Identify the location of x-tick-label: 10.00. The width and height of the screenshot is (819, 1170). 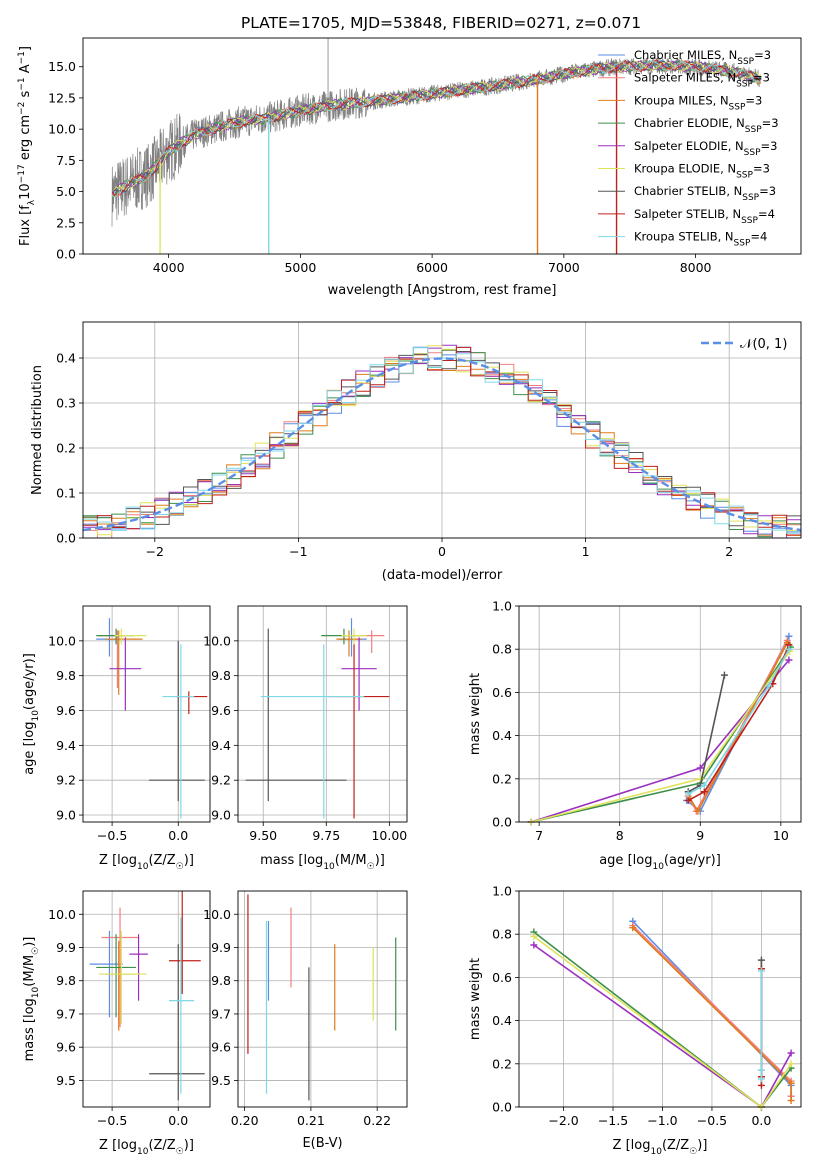
(389, 835).